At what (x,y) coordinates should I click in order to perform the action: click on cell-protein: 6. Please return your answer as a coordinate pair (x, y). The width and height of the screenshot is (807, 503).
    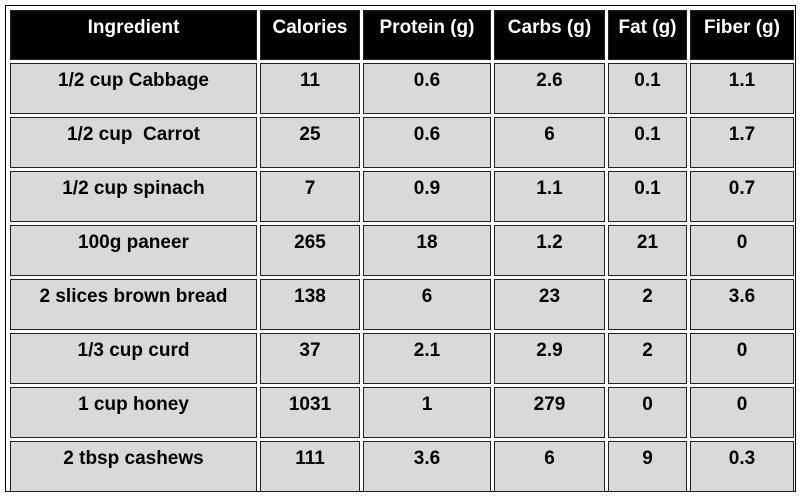
    Looking at the image, I should click on (427, 304).